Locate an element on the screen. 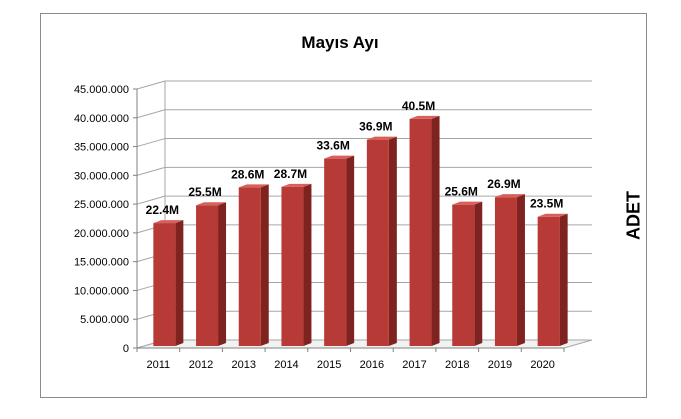  x-tick-label: 2013 is located at coordinates (244, 365).